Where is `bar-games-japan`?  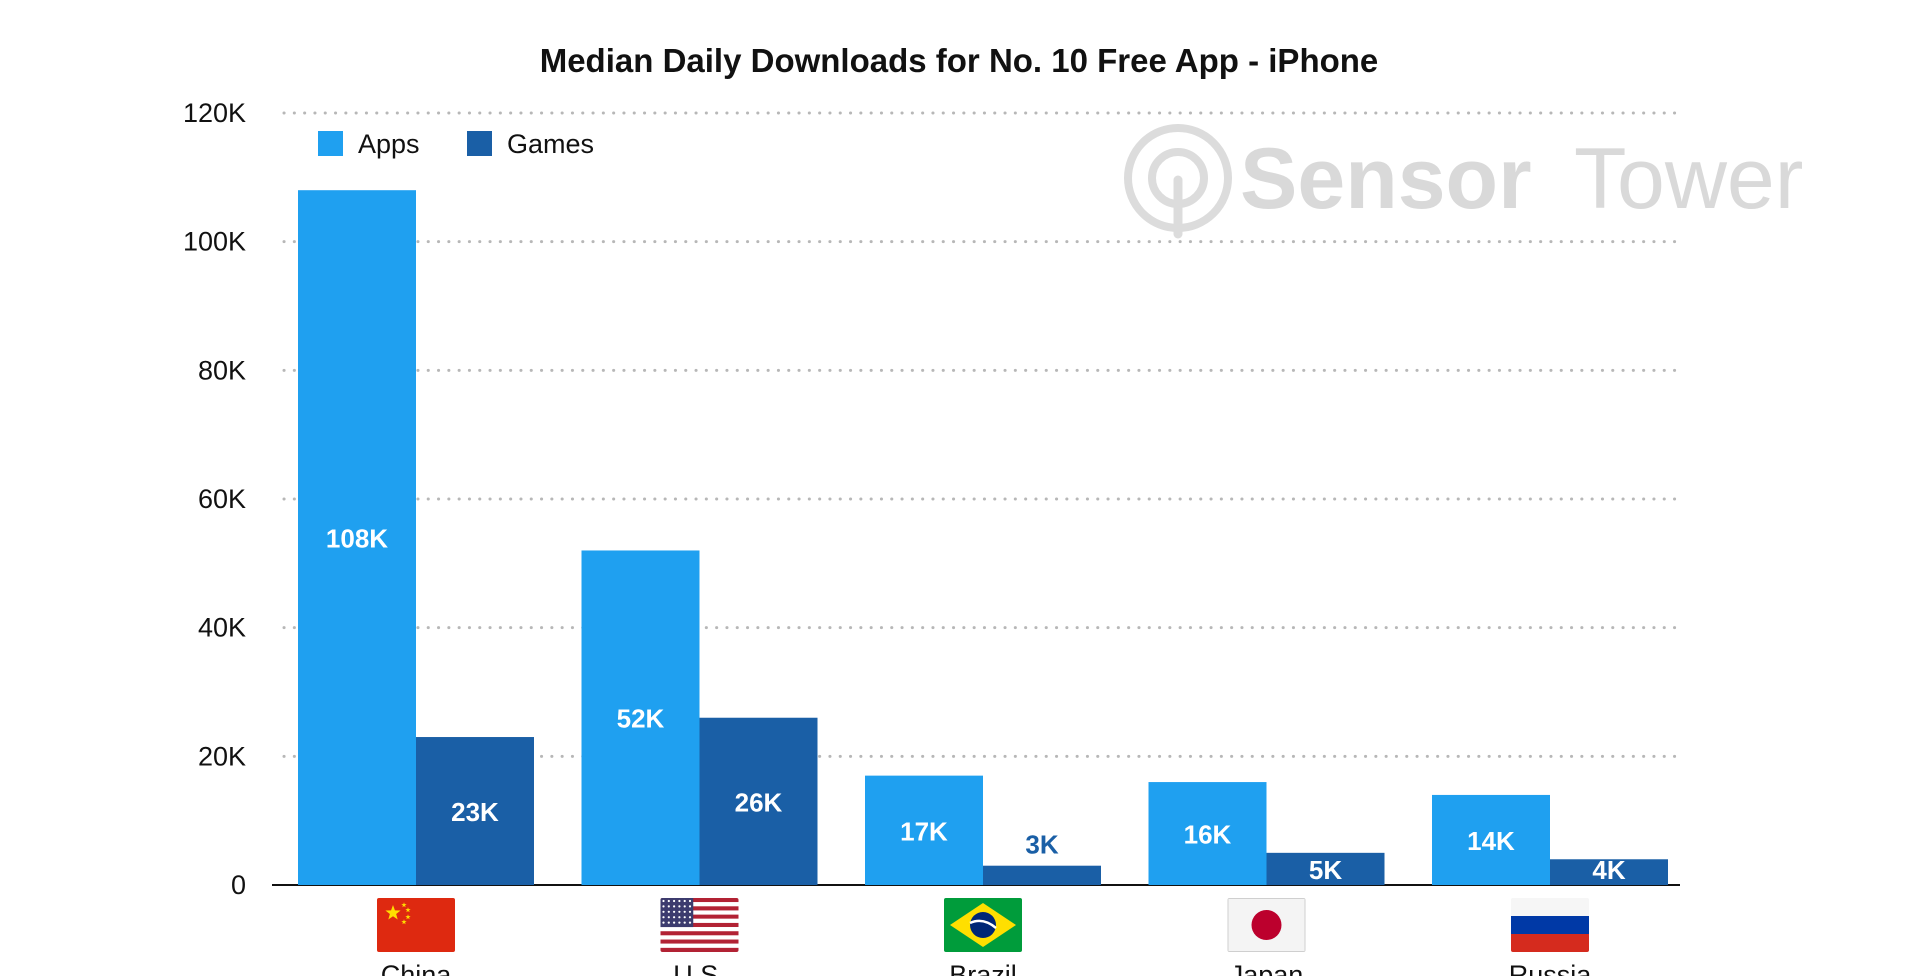 bar-games-japan is located at coordinates (1325, 868).